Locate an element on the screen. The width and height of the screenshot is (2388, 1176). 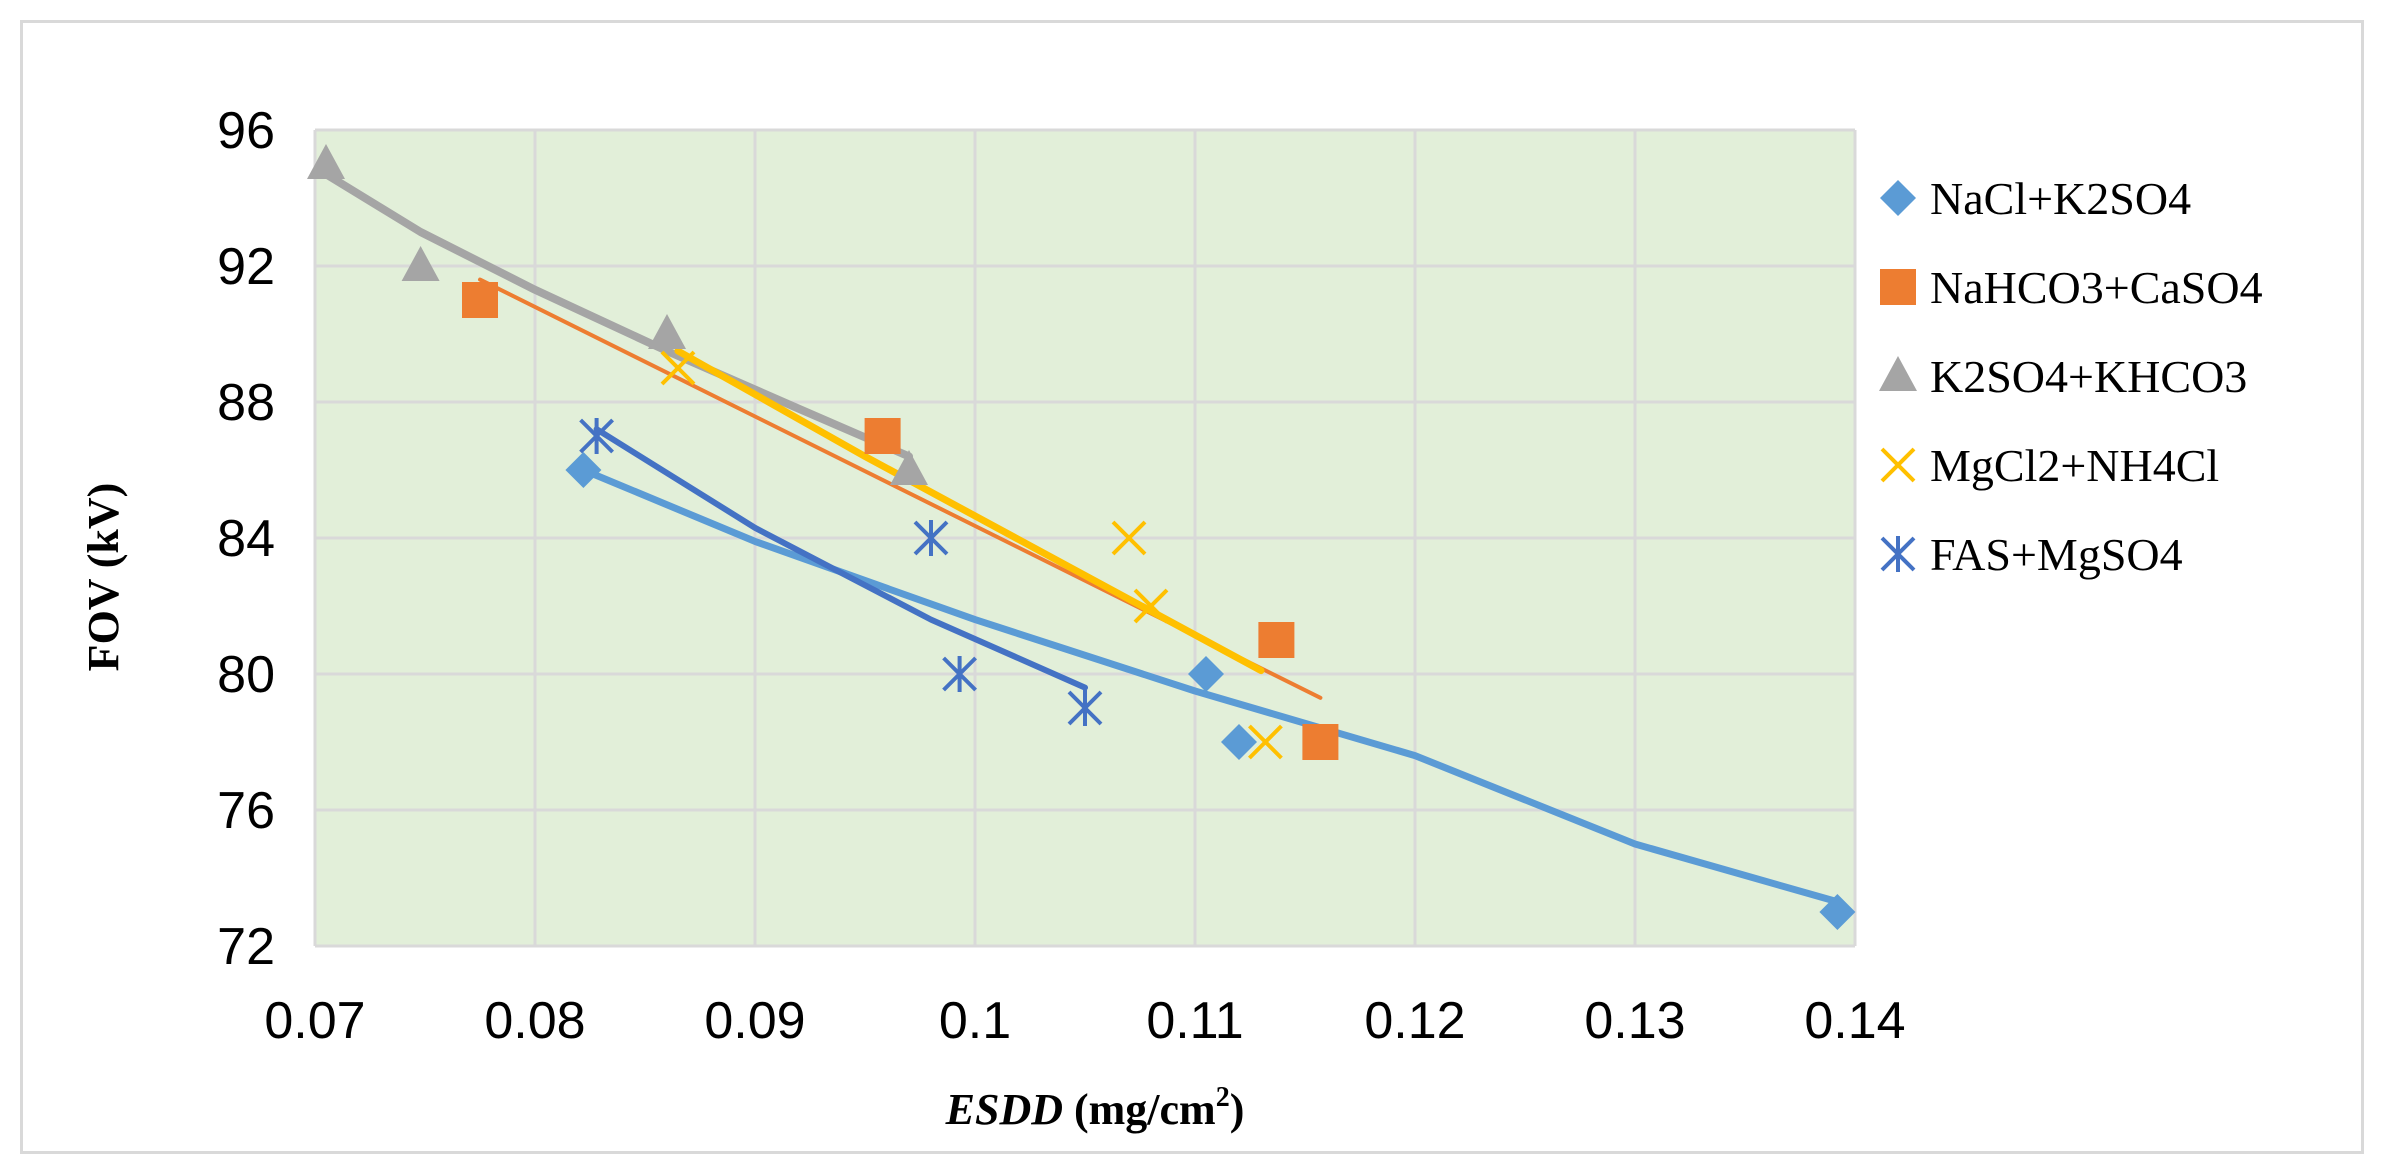
x-axis-title-units: (mg/cm is located at coordinates (1139, 1109).